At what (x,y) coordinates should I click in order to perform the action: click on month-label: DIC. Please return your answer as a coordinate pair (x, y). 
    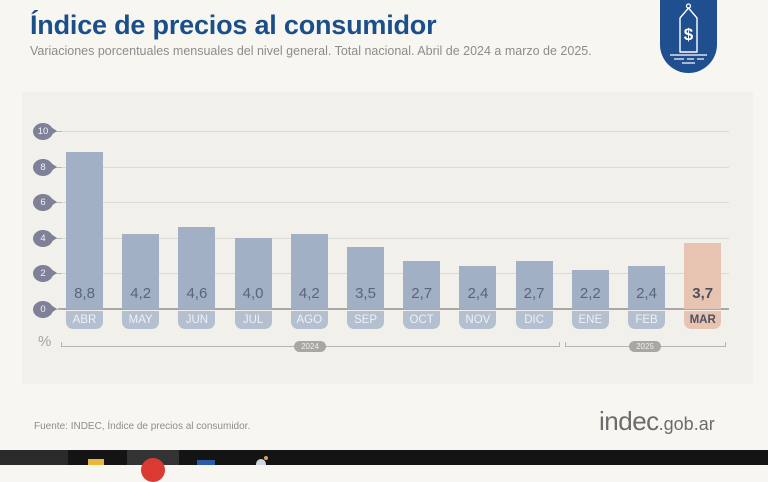
    Looking at the image, I should click on (534, 320).